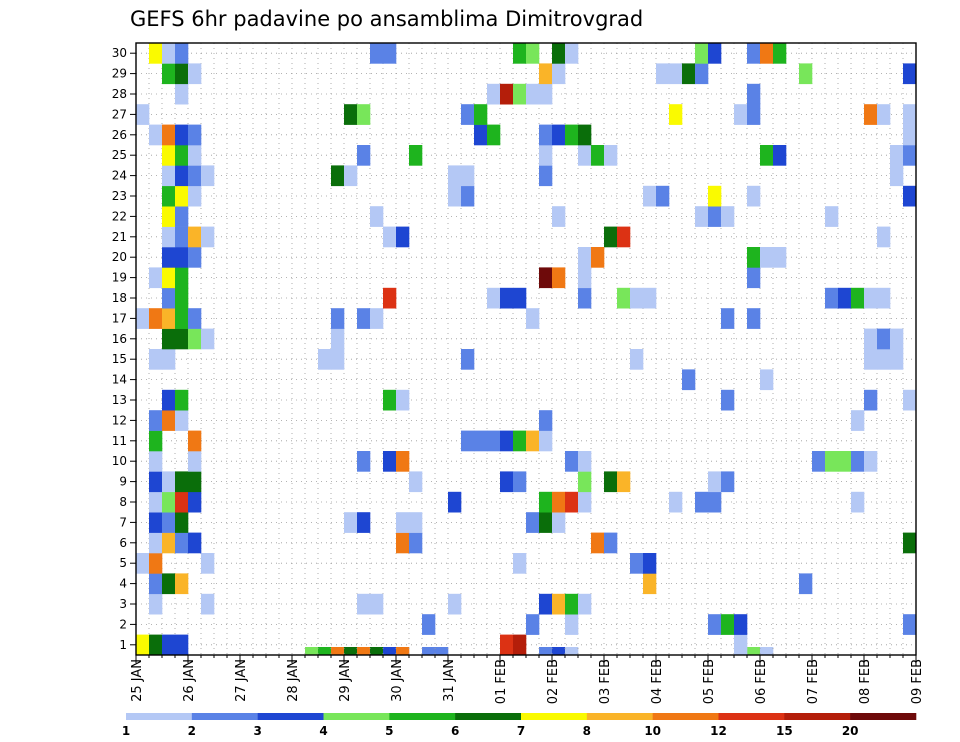  I want to click on colorbar: 1 2 3 4 5 6 7 8 10 12 15 20, so click(519, 725).